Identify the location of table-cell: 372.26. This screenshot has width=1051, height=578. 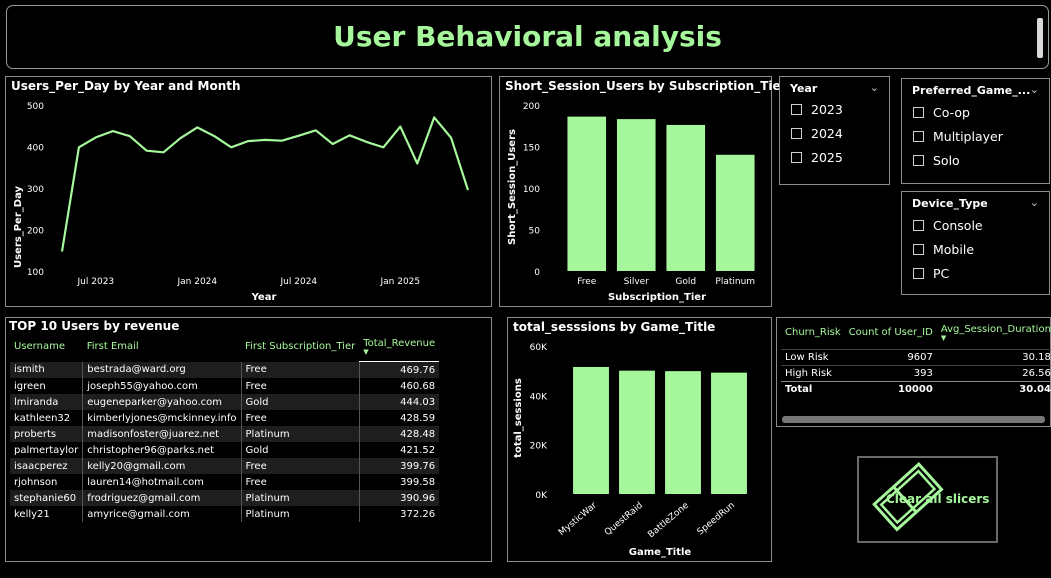
(399, 514).